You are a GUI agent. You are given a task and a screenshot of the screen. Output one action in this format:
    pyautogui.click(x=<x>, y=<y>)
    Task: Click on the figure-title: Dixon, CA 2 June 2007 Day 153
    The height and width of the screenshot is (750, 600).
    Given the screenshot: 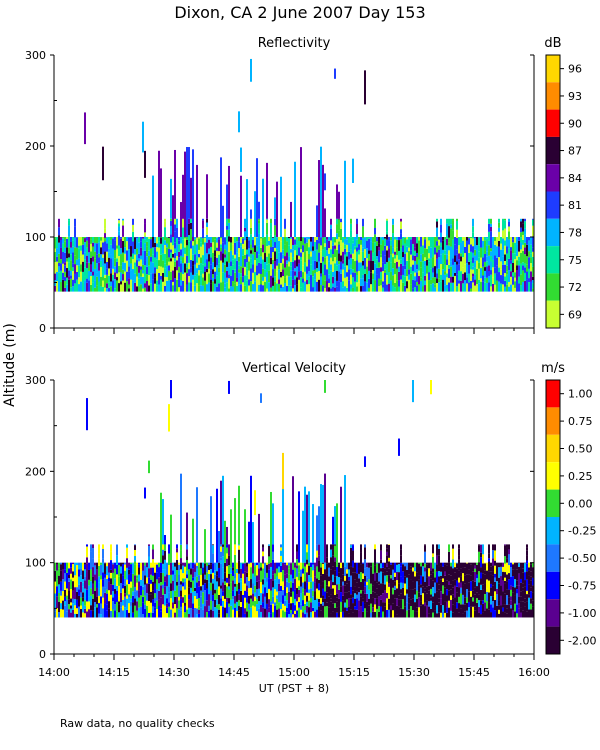 What is the action you would take?
    pyautogui.click(x=299, y=12)
    